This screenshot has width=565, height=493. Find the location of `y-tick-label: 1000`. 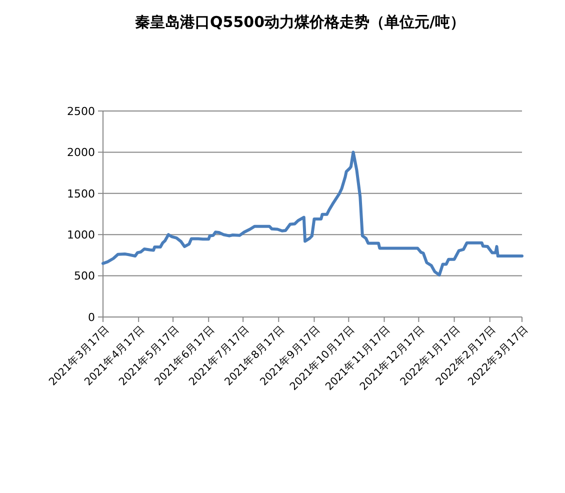

y-tick-label: 1000 is located at coordinates (81, 235).